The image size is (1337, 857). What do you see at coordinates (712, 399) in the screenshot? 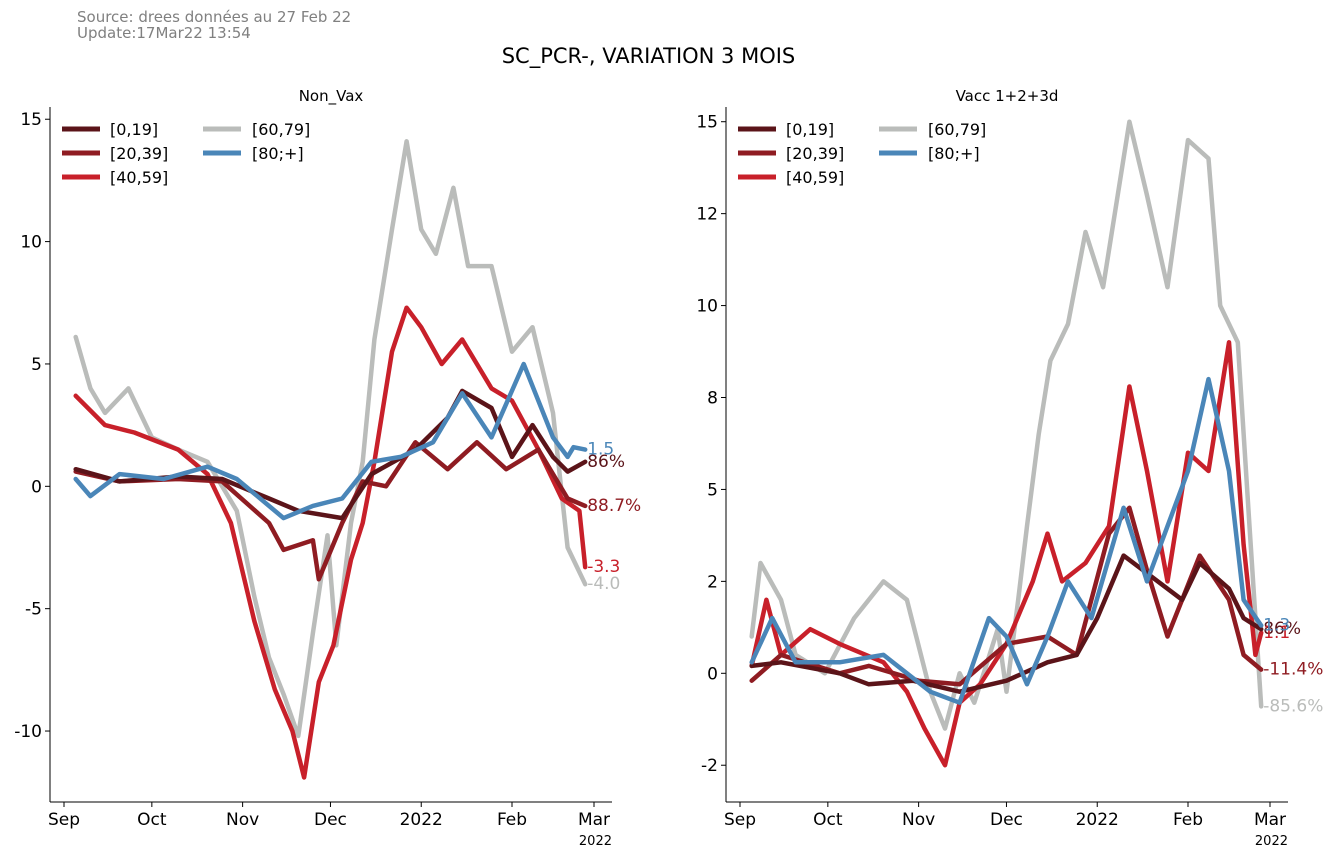
I see `y-tick-label: 8` at bounding box center [712, 399].